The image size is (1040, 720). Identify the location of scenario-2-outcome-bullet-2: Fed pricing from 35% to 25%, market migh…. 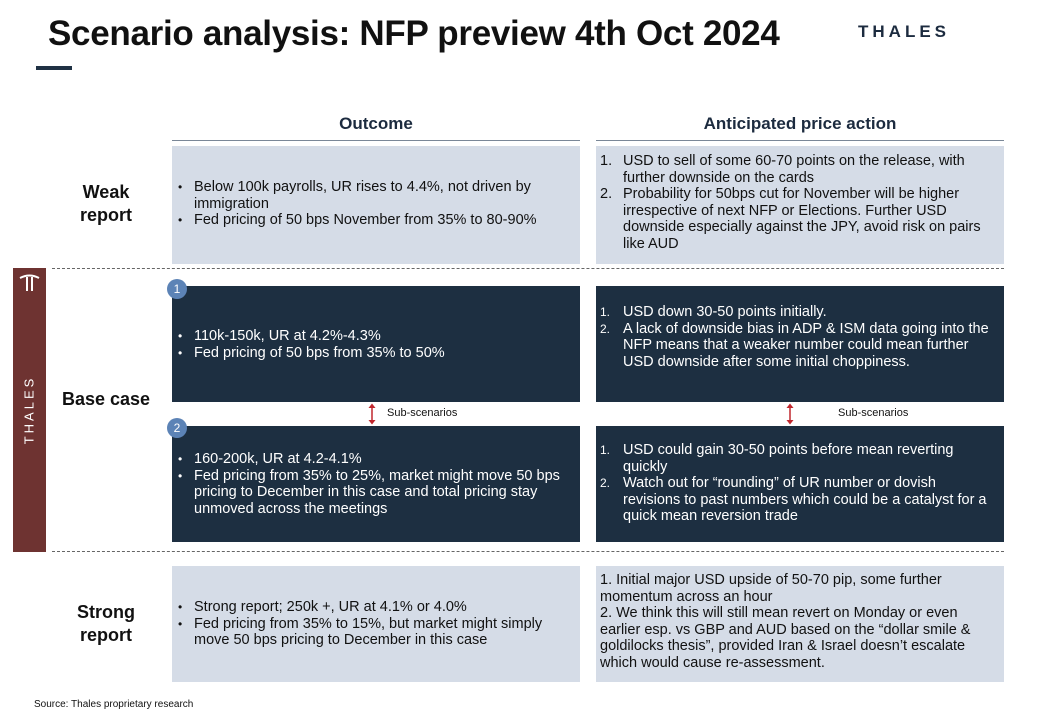
(372, 493).